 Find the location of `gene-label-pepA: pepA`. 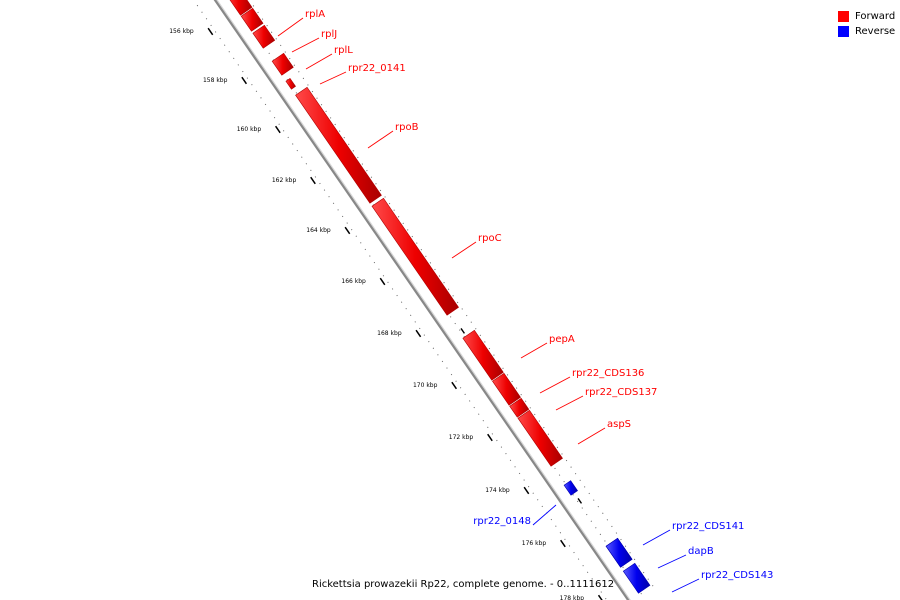

gene-label-pepA: pepA is located at coordinates (562, 339).